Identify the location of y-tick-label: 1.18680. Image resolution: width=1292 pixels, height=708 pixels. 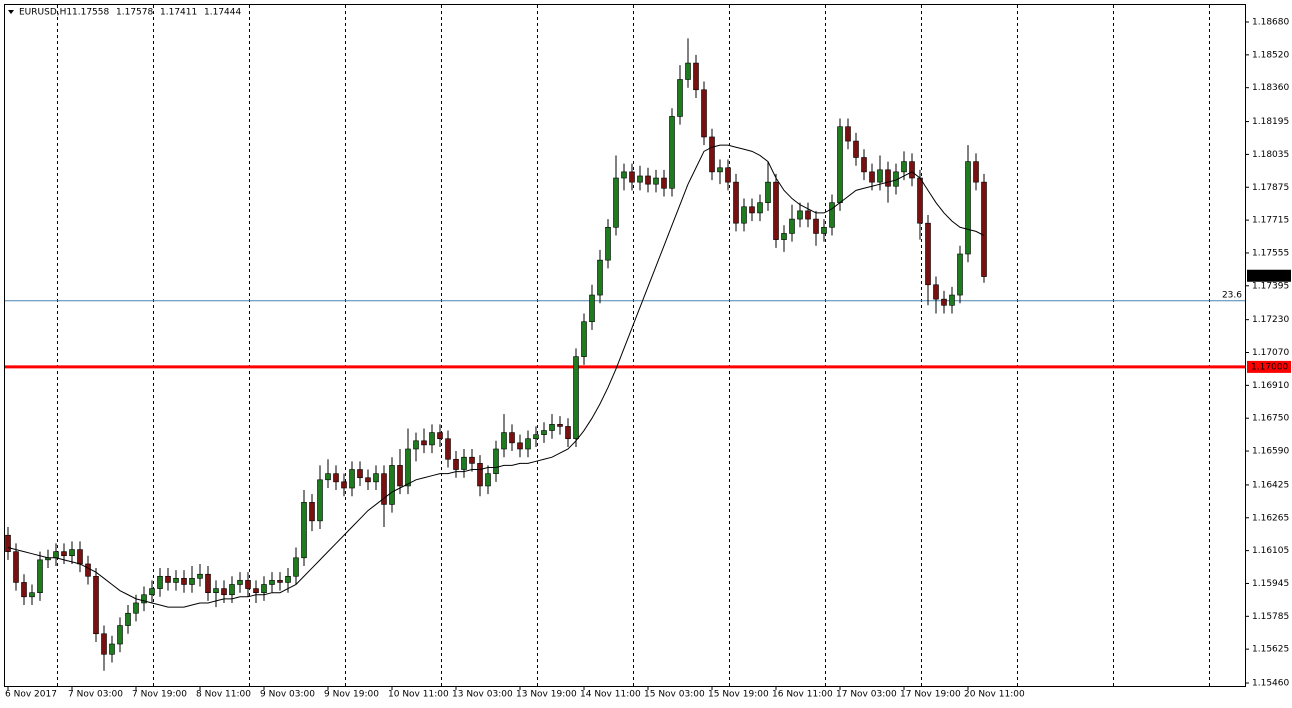
(1270, 23).